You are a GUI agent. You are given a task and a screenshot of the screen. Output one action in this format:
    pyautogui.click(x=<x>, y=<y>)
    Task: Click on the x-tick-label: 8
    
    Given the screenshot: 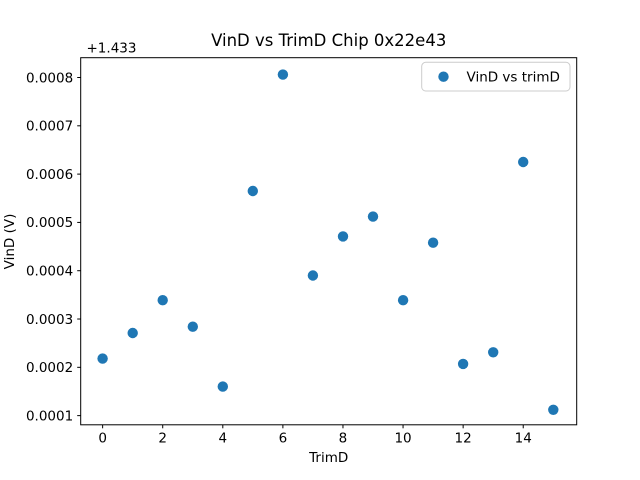 What is the action you would take?
    pyautogui.click(x=343, y=438)
    